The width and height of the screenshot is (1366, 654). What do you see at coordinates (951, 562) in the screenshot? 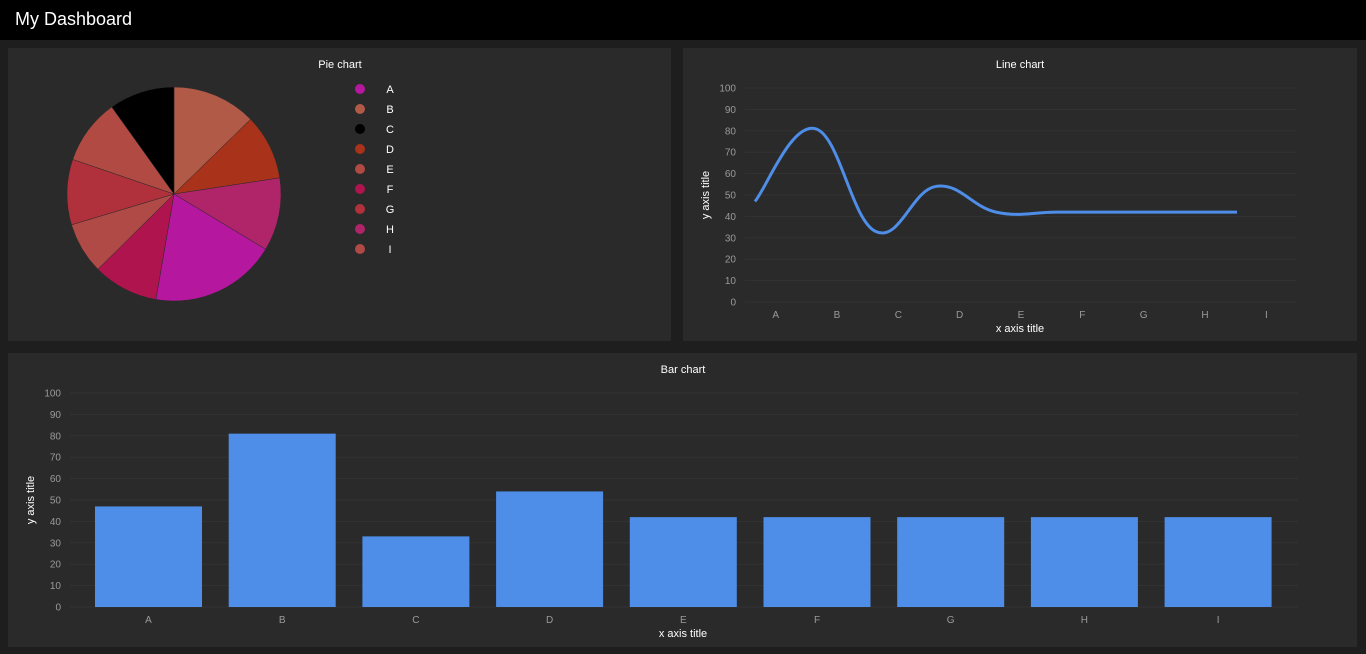
I see `bar-g` at bounding box center [951, 562].